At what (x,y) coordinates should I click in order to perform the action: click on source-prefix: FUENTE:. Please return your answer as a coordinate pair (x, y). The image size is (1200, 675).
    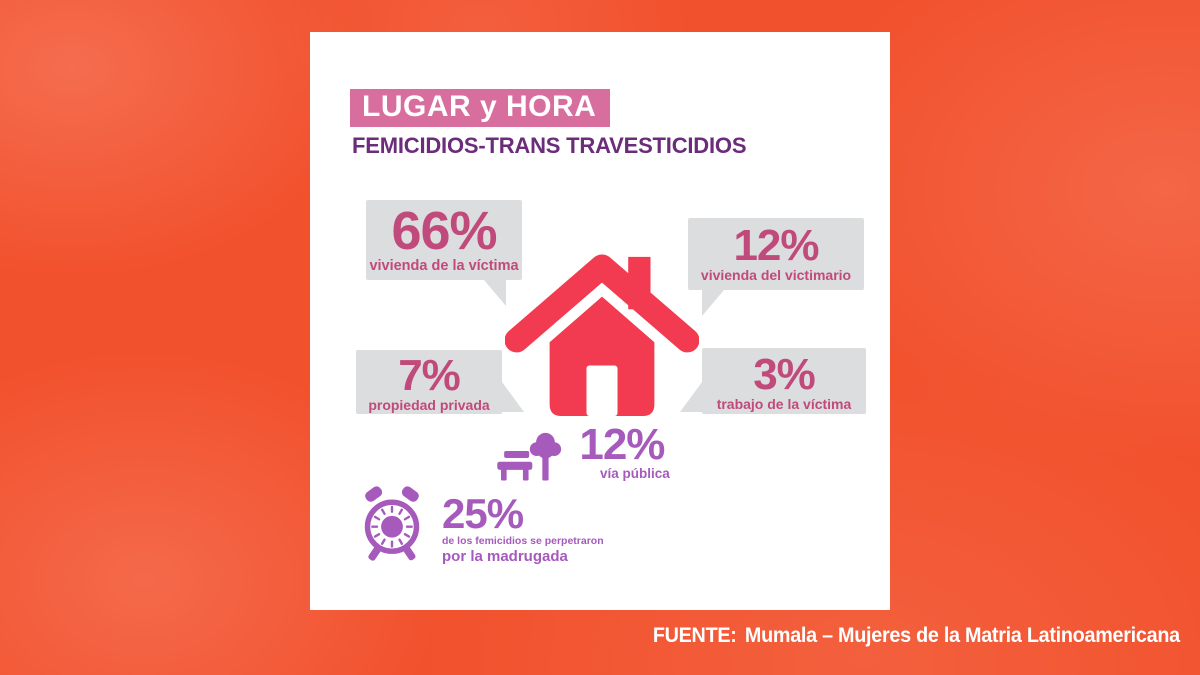
    Looking at the image, I should click on (694, 635).